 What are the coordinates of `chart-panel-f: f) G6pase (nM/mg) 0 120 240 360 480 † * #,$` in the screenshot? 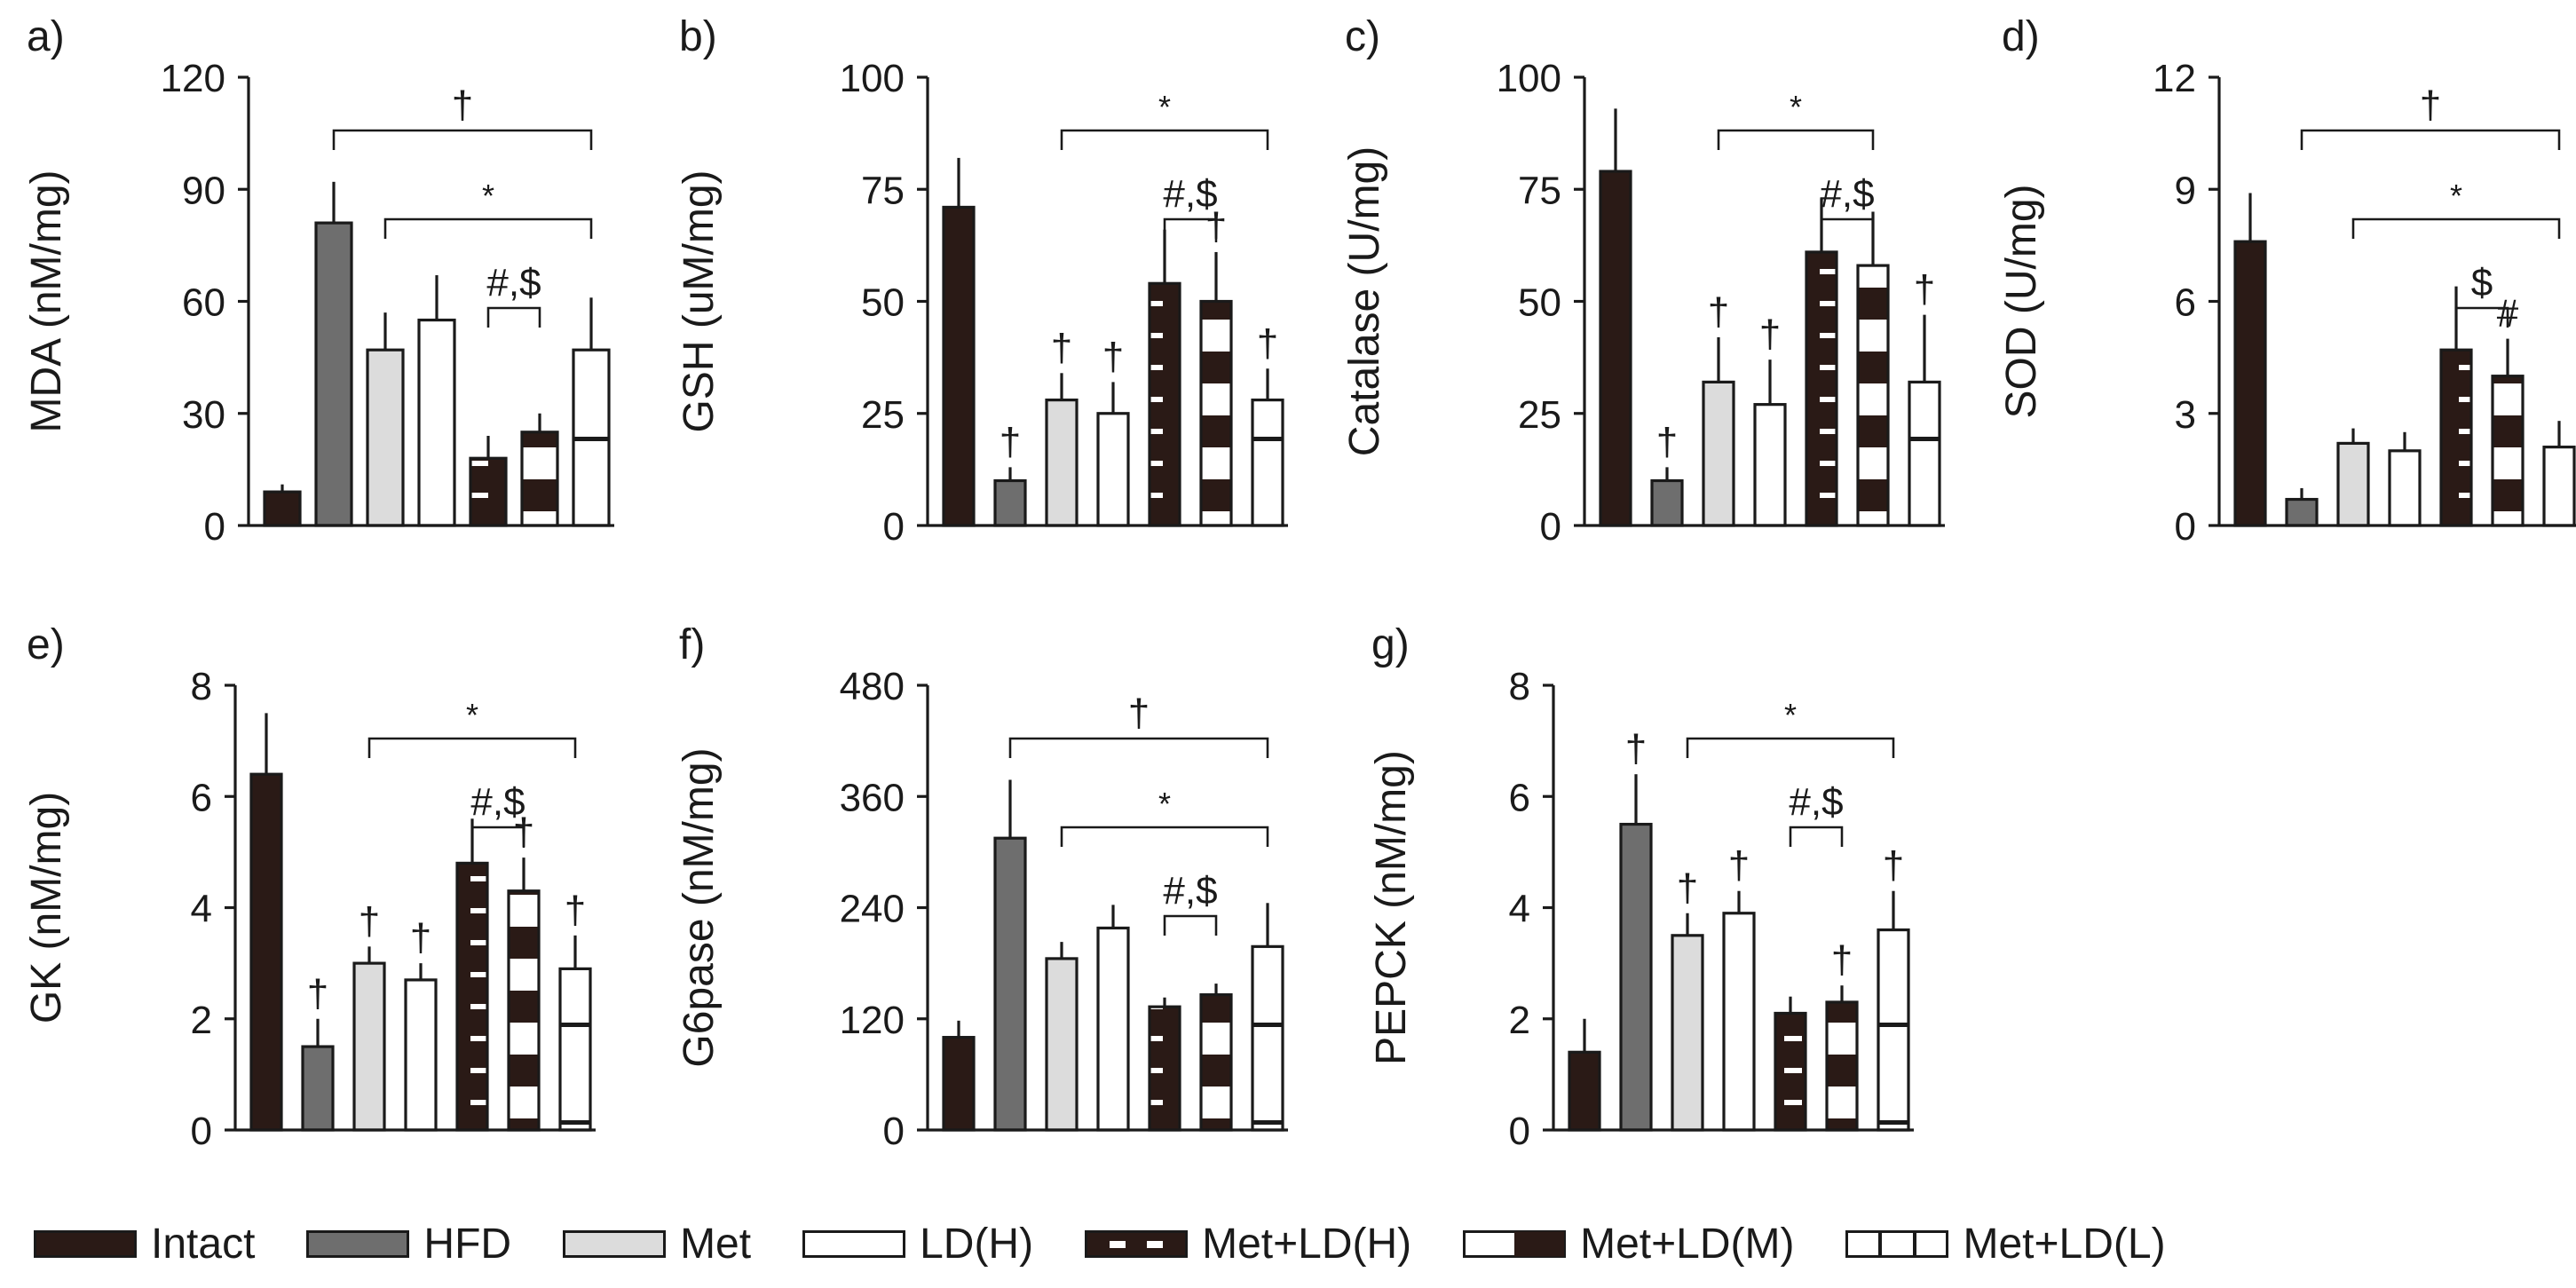 It's located at (982, 887).